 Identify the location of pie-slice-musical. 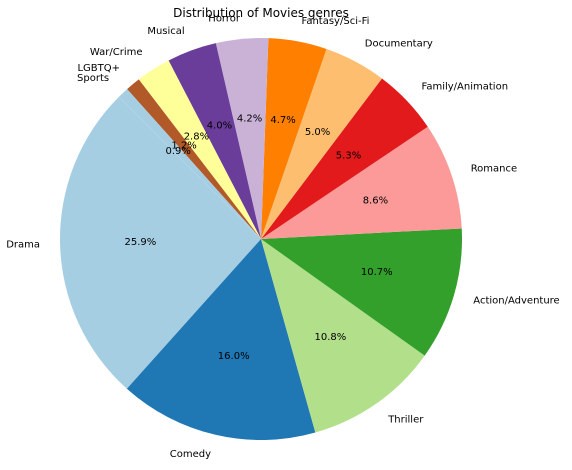
(214, 141).